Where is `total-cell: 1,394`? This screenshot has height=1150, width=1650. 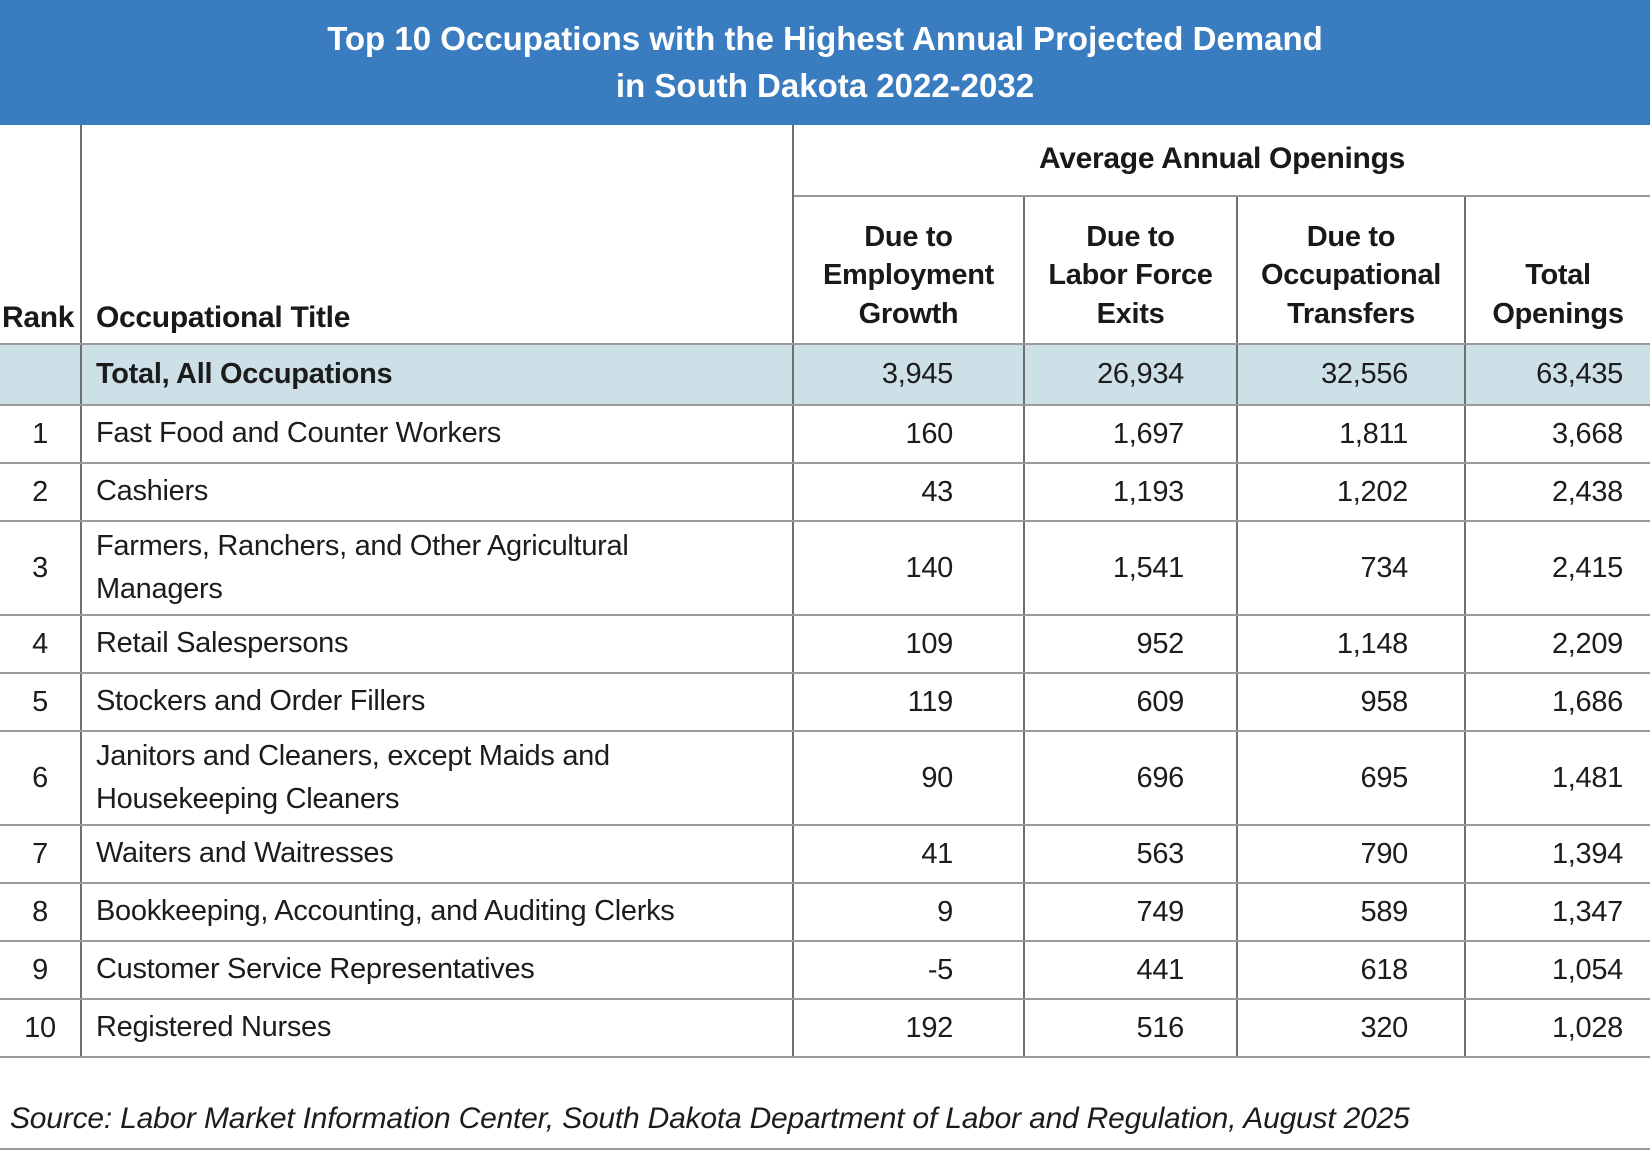 total-cell: 1,394 is located at coordinates (1556, 854).